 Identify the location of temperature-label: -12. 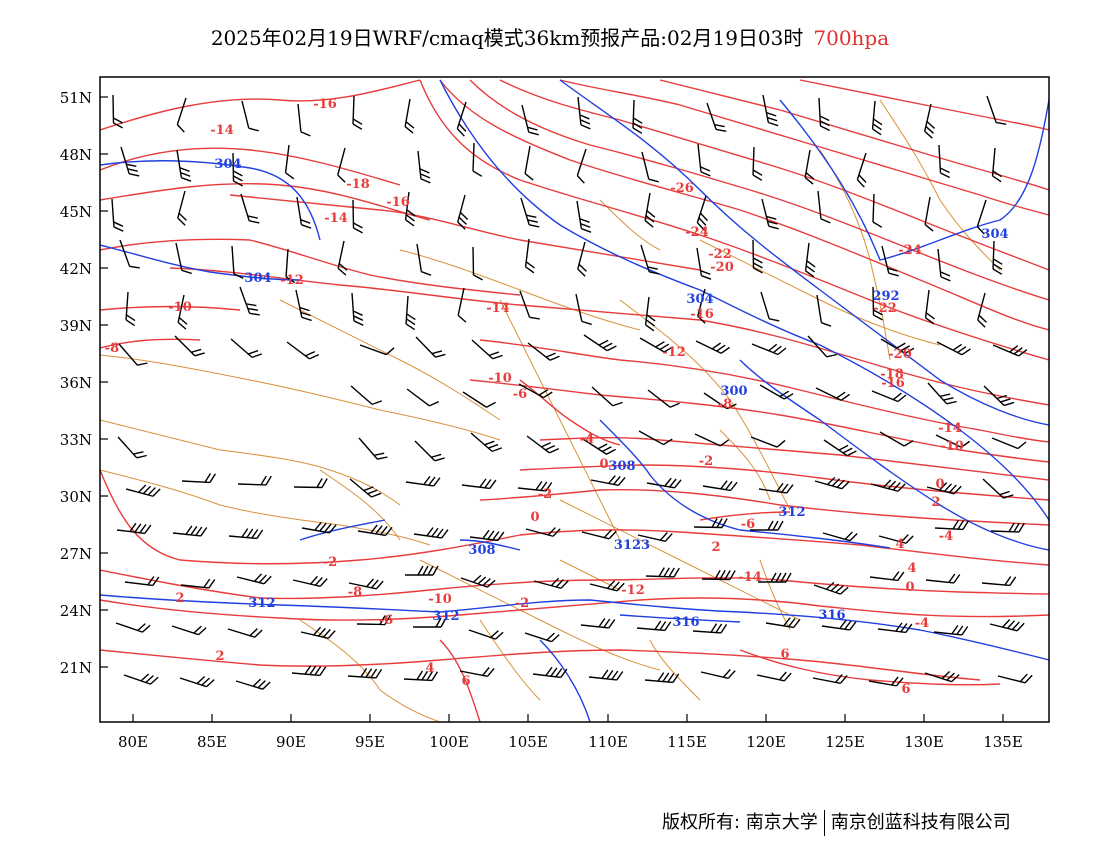
(292, 280).